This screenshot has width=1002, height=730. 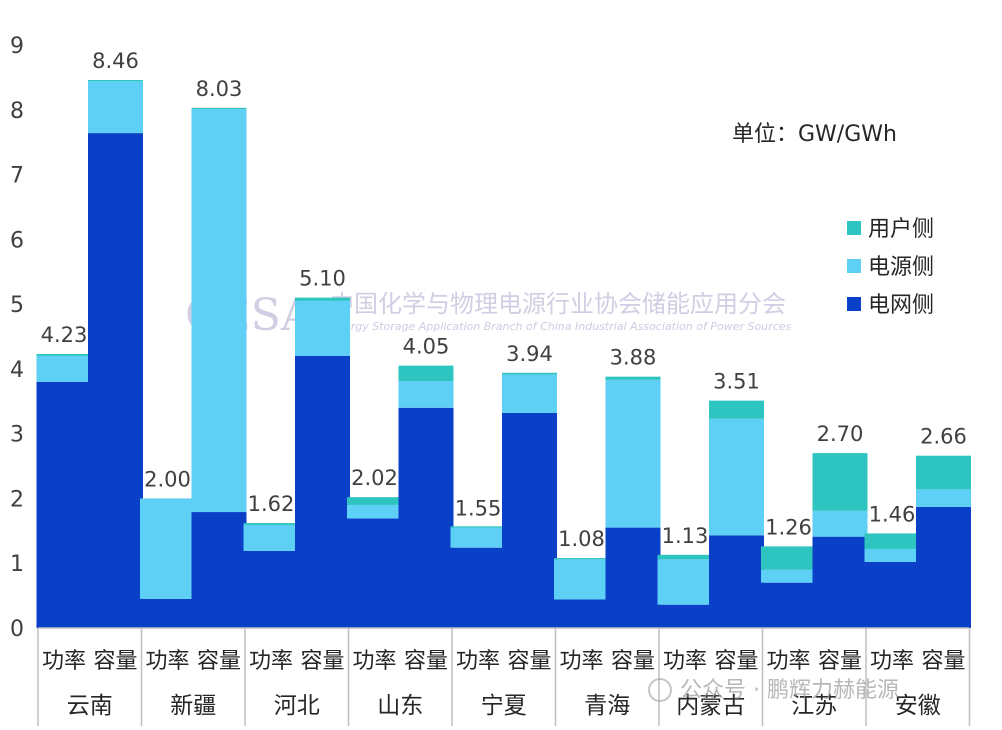 What do you see at coordinates (633, 453) in the screenshot?
I see `bar-segment-电源侧-青海-容量` at bounding box center [633, 453].